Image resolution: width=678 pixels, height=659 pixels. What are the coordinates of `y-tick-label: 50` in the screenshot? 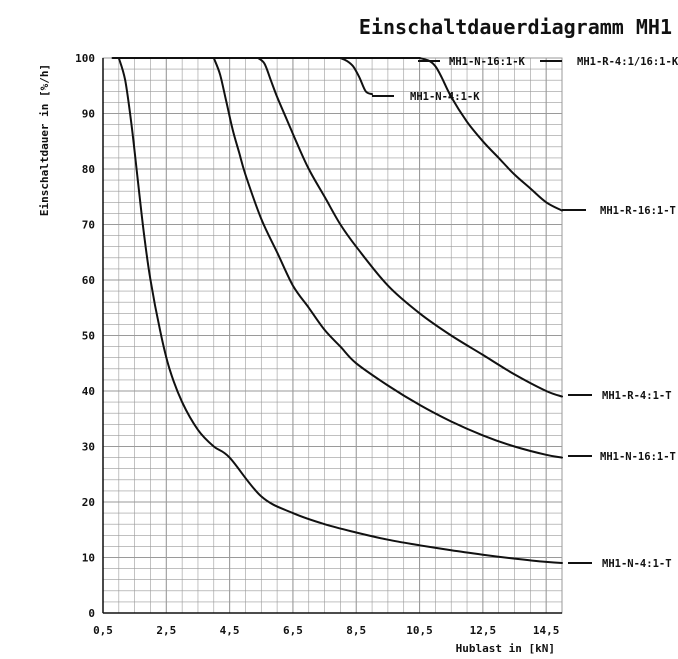 It's located at (88, 336).